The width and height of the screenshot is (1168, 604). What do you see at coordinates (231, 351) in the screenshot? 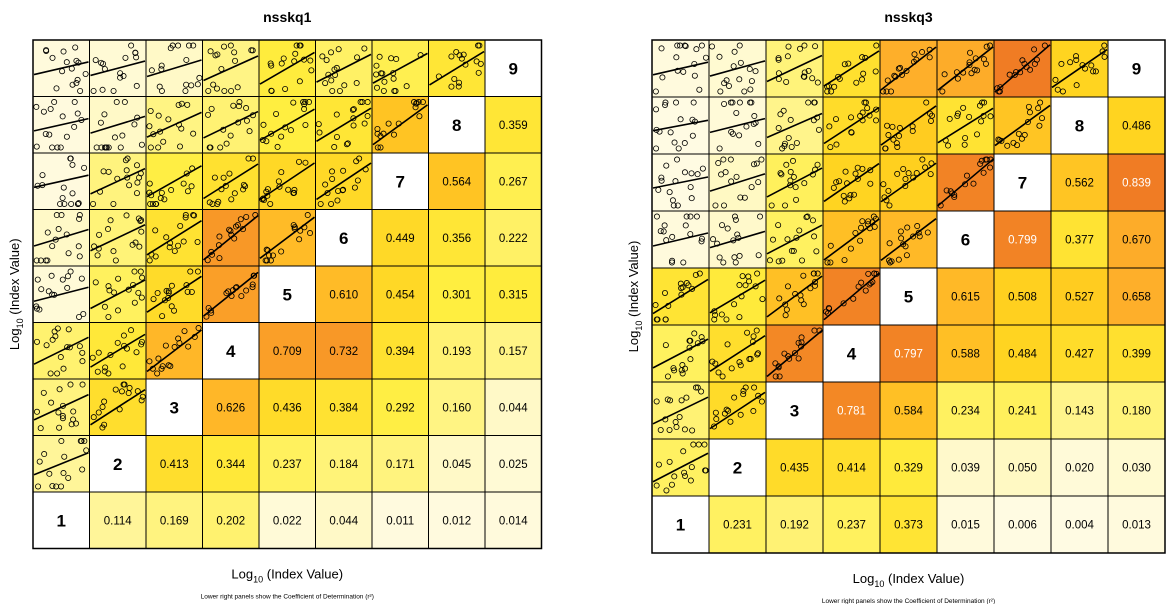
I see `diagonal-label: 4` at bounding box center [231, 351].